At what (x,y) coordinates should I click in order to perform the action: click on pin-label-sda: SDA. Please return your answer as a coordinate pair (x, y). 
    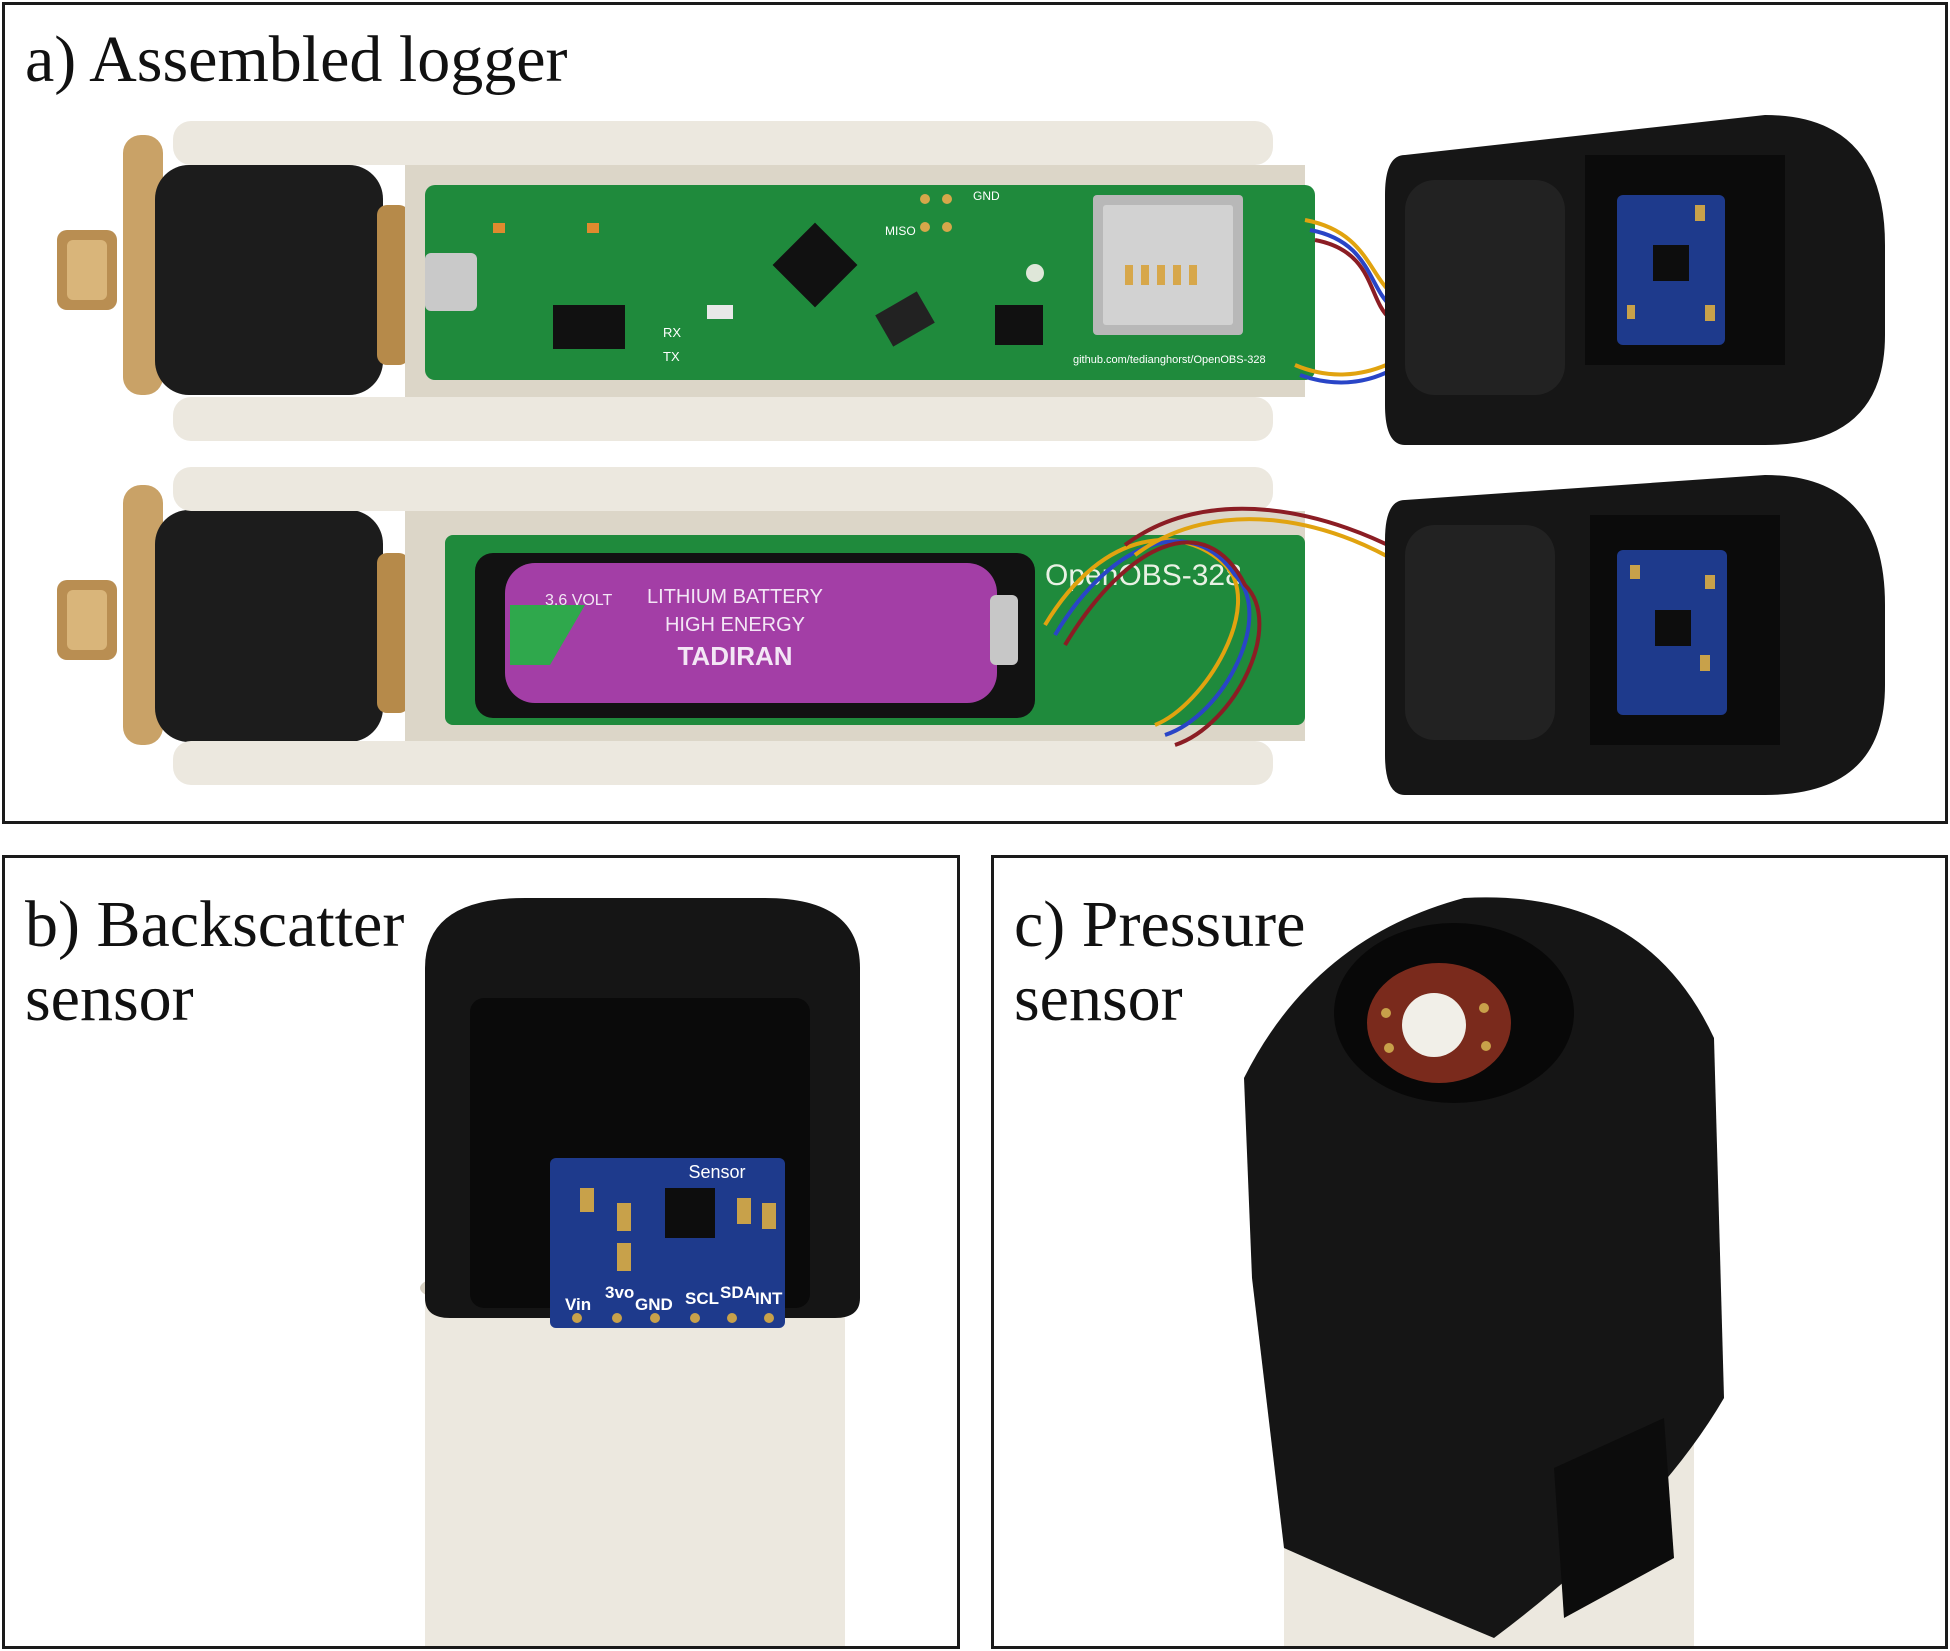
    Looking at the image, I should click on (738, 1292).